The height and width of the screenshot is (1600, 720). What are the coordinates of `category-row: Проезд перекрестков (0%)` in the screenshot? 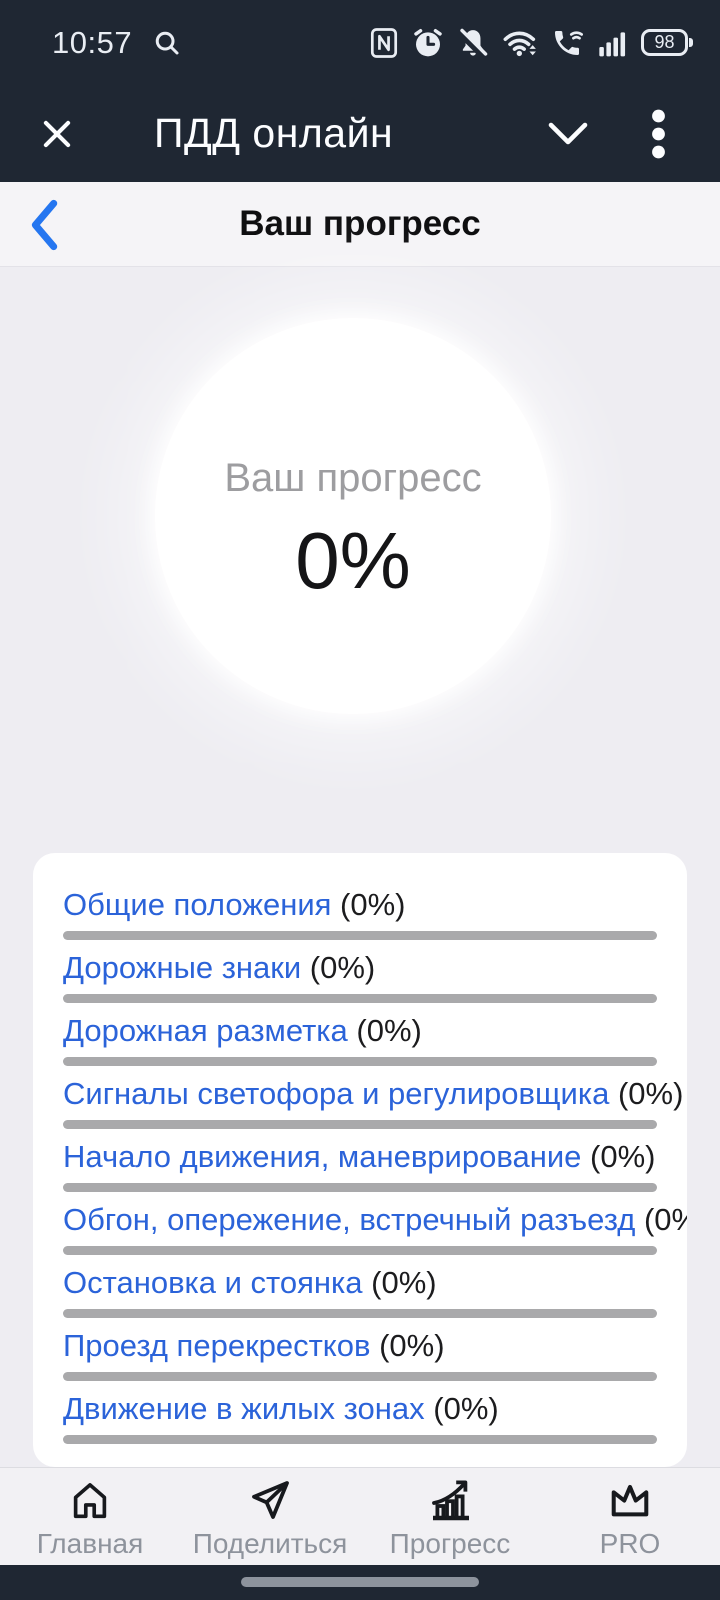 It's located at (360, 1359).